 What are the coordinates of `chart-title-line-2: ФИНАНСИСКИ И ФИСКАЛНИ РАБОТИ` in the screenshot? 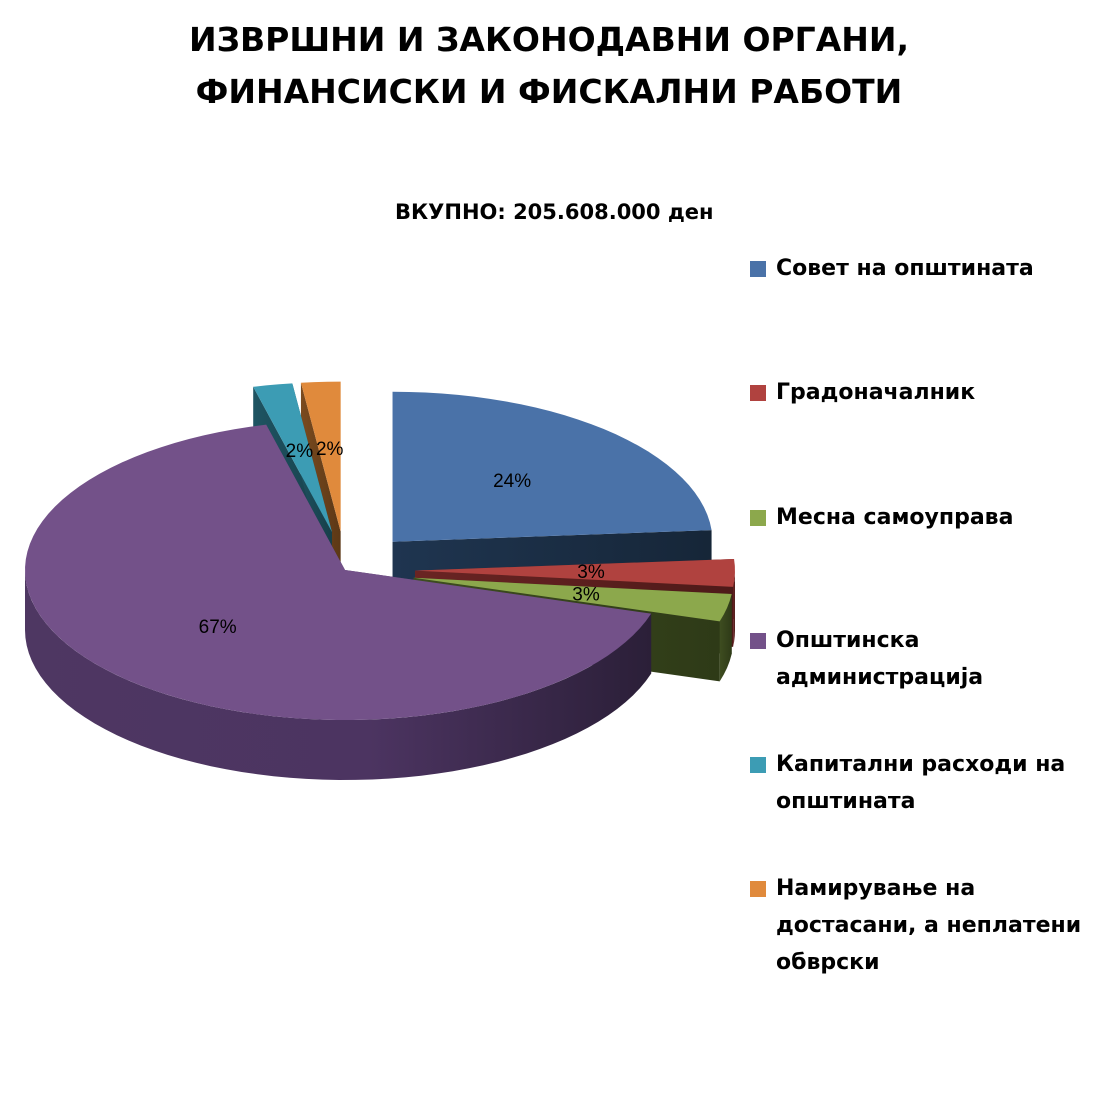 It's located at (549, 91).